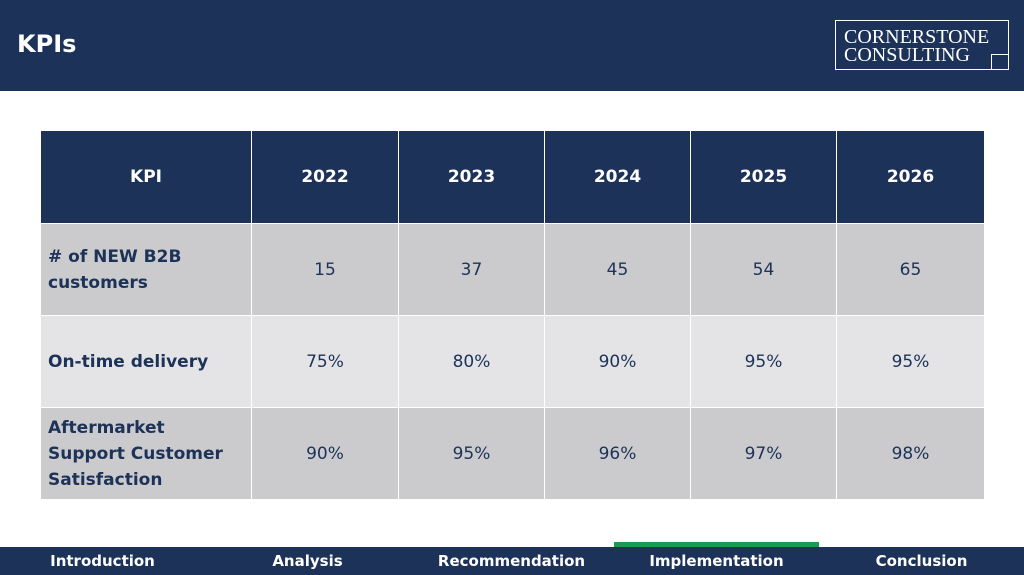 This screenshot has width=1024, height=575. I want to click on nav-item-implementation: Implementation, so click(716, 561).